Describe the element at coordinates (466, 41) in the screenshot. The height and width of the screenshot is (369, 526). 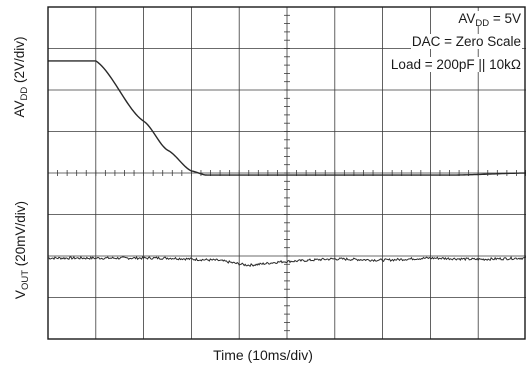
I see `annotation-dac: DAC = Zero Scale` at that location.